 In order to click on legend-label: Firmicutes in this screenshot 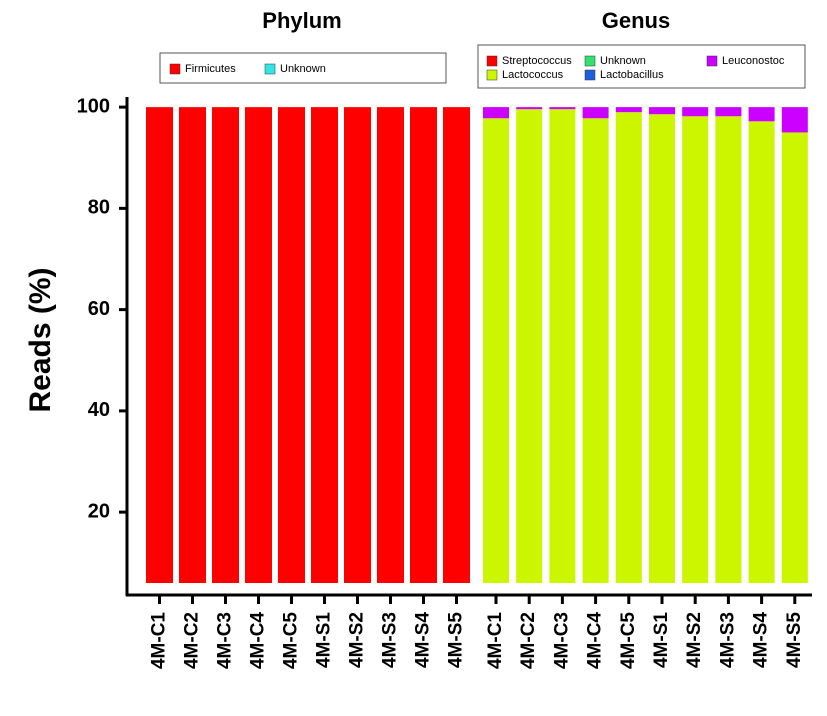, I will do `click(210, 69)`.